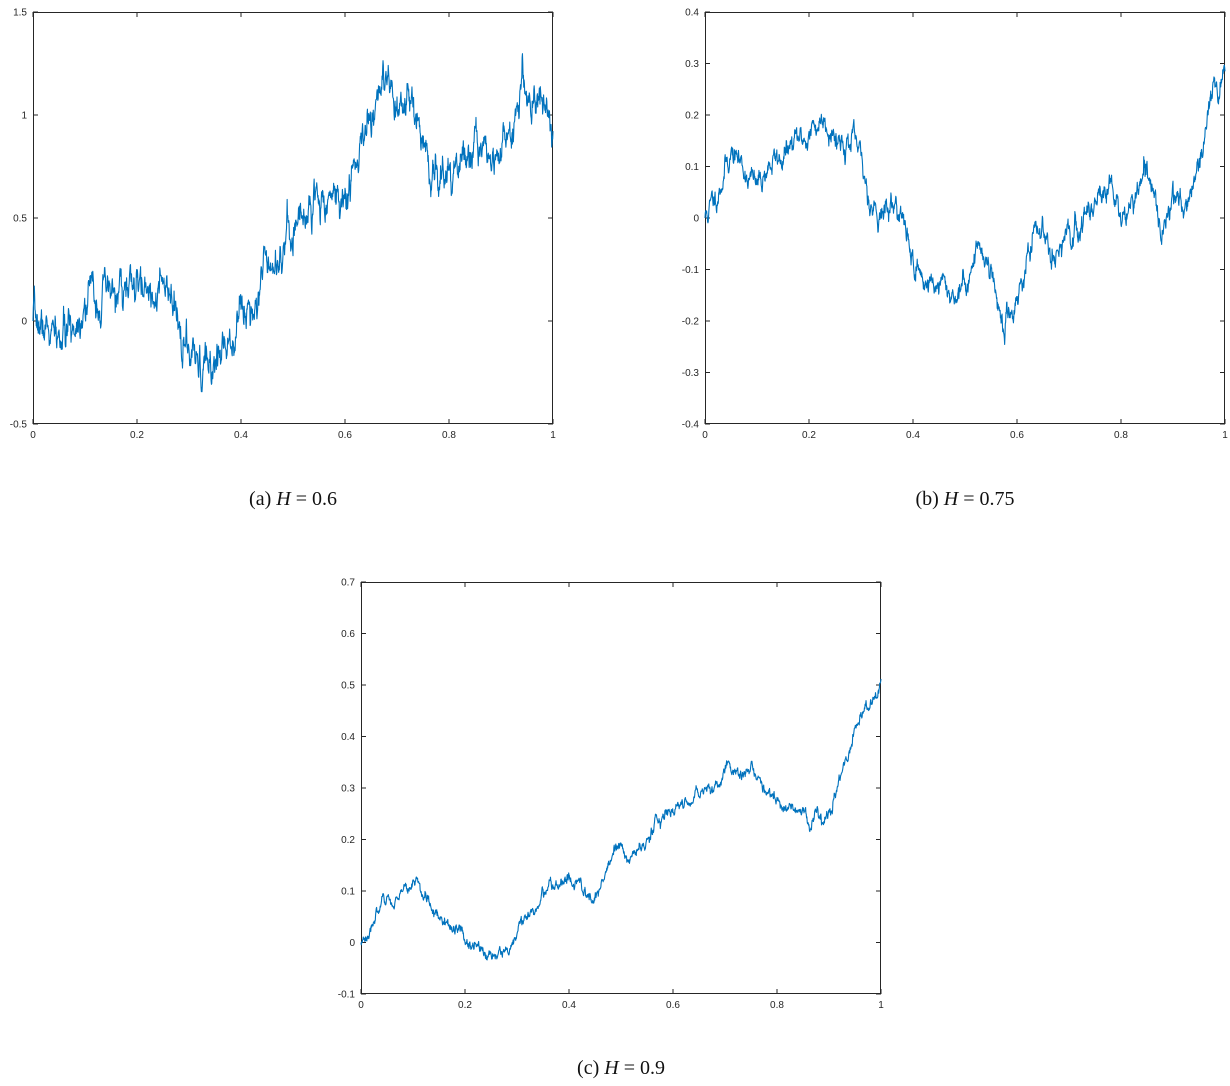 The image size is (1230, 1086). What do you see at coordinates (691, 425) in the screenshot?
I see `y-tick-label: -0.4` at bounding box center [691, 425].